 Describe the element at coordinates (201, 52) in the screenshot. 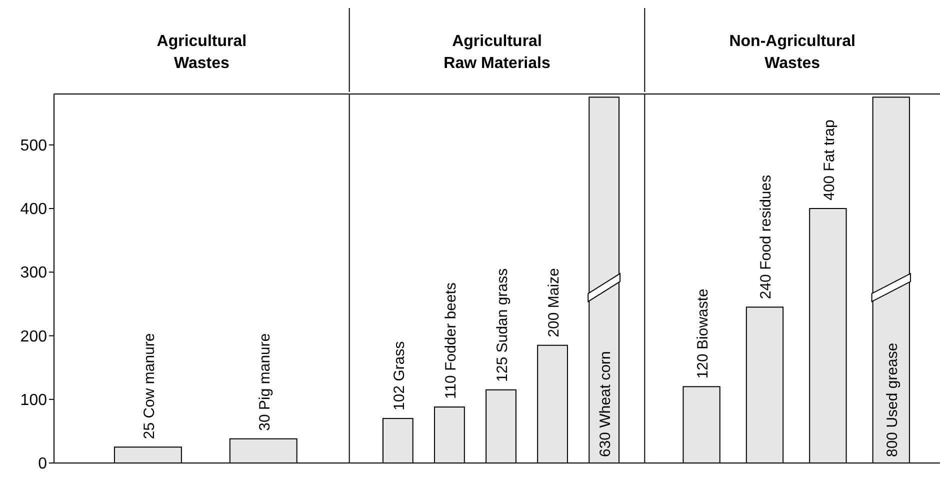

I see `chart-title: Agricultural Wastes` at that location.